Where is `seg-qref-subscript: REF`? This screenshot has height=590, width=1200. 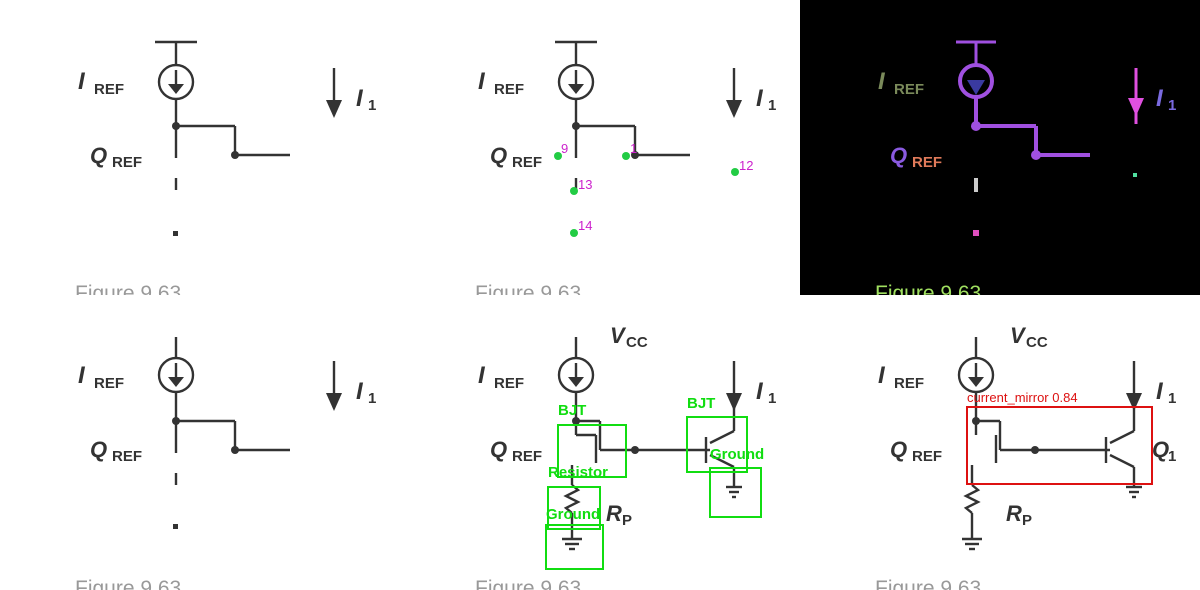 seg-qref-subscript: REF is located at coordinates (927, 162).